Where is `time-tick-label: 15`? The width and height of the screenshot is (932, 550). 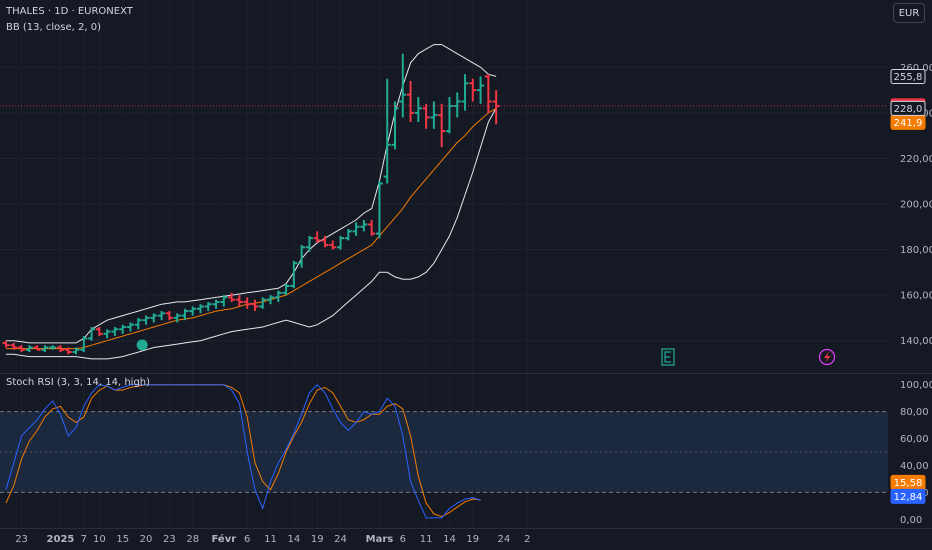 time-tick-label: 15 is located at coordinates (122, 539).